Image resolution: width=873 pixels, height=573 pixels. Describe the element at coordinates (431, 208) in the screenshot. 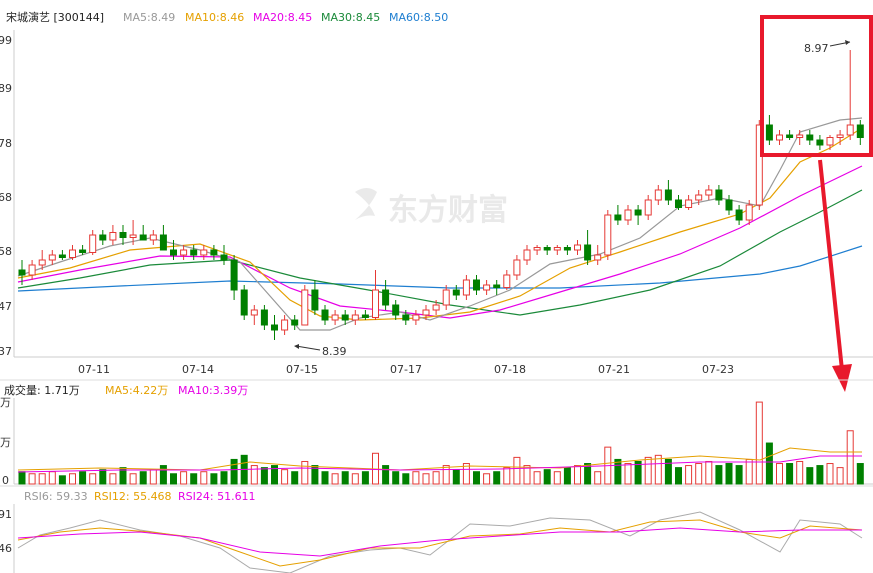

I see `watermark: 东方财富` at that location.